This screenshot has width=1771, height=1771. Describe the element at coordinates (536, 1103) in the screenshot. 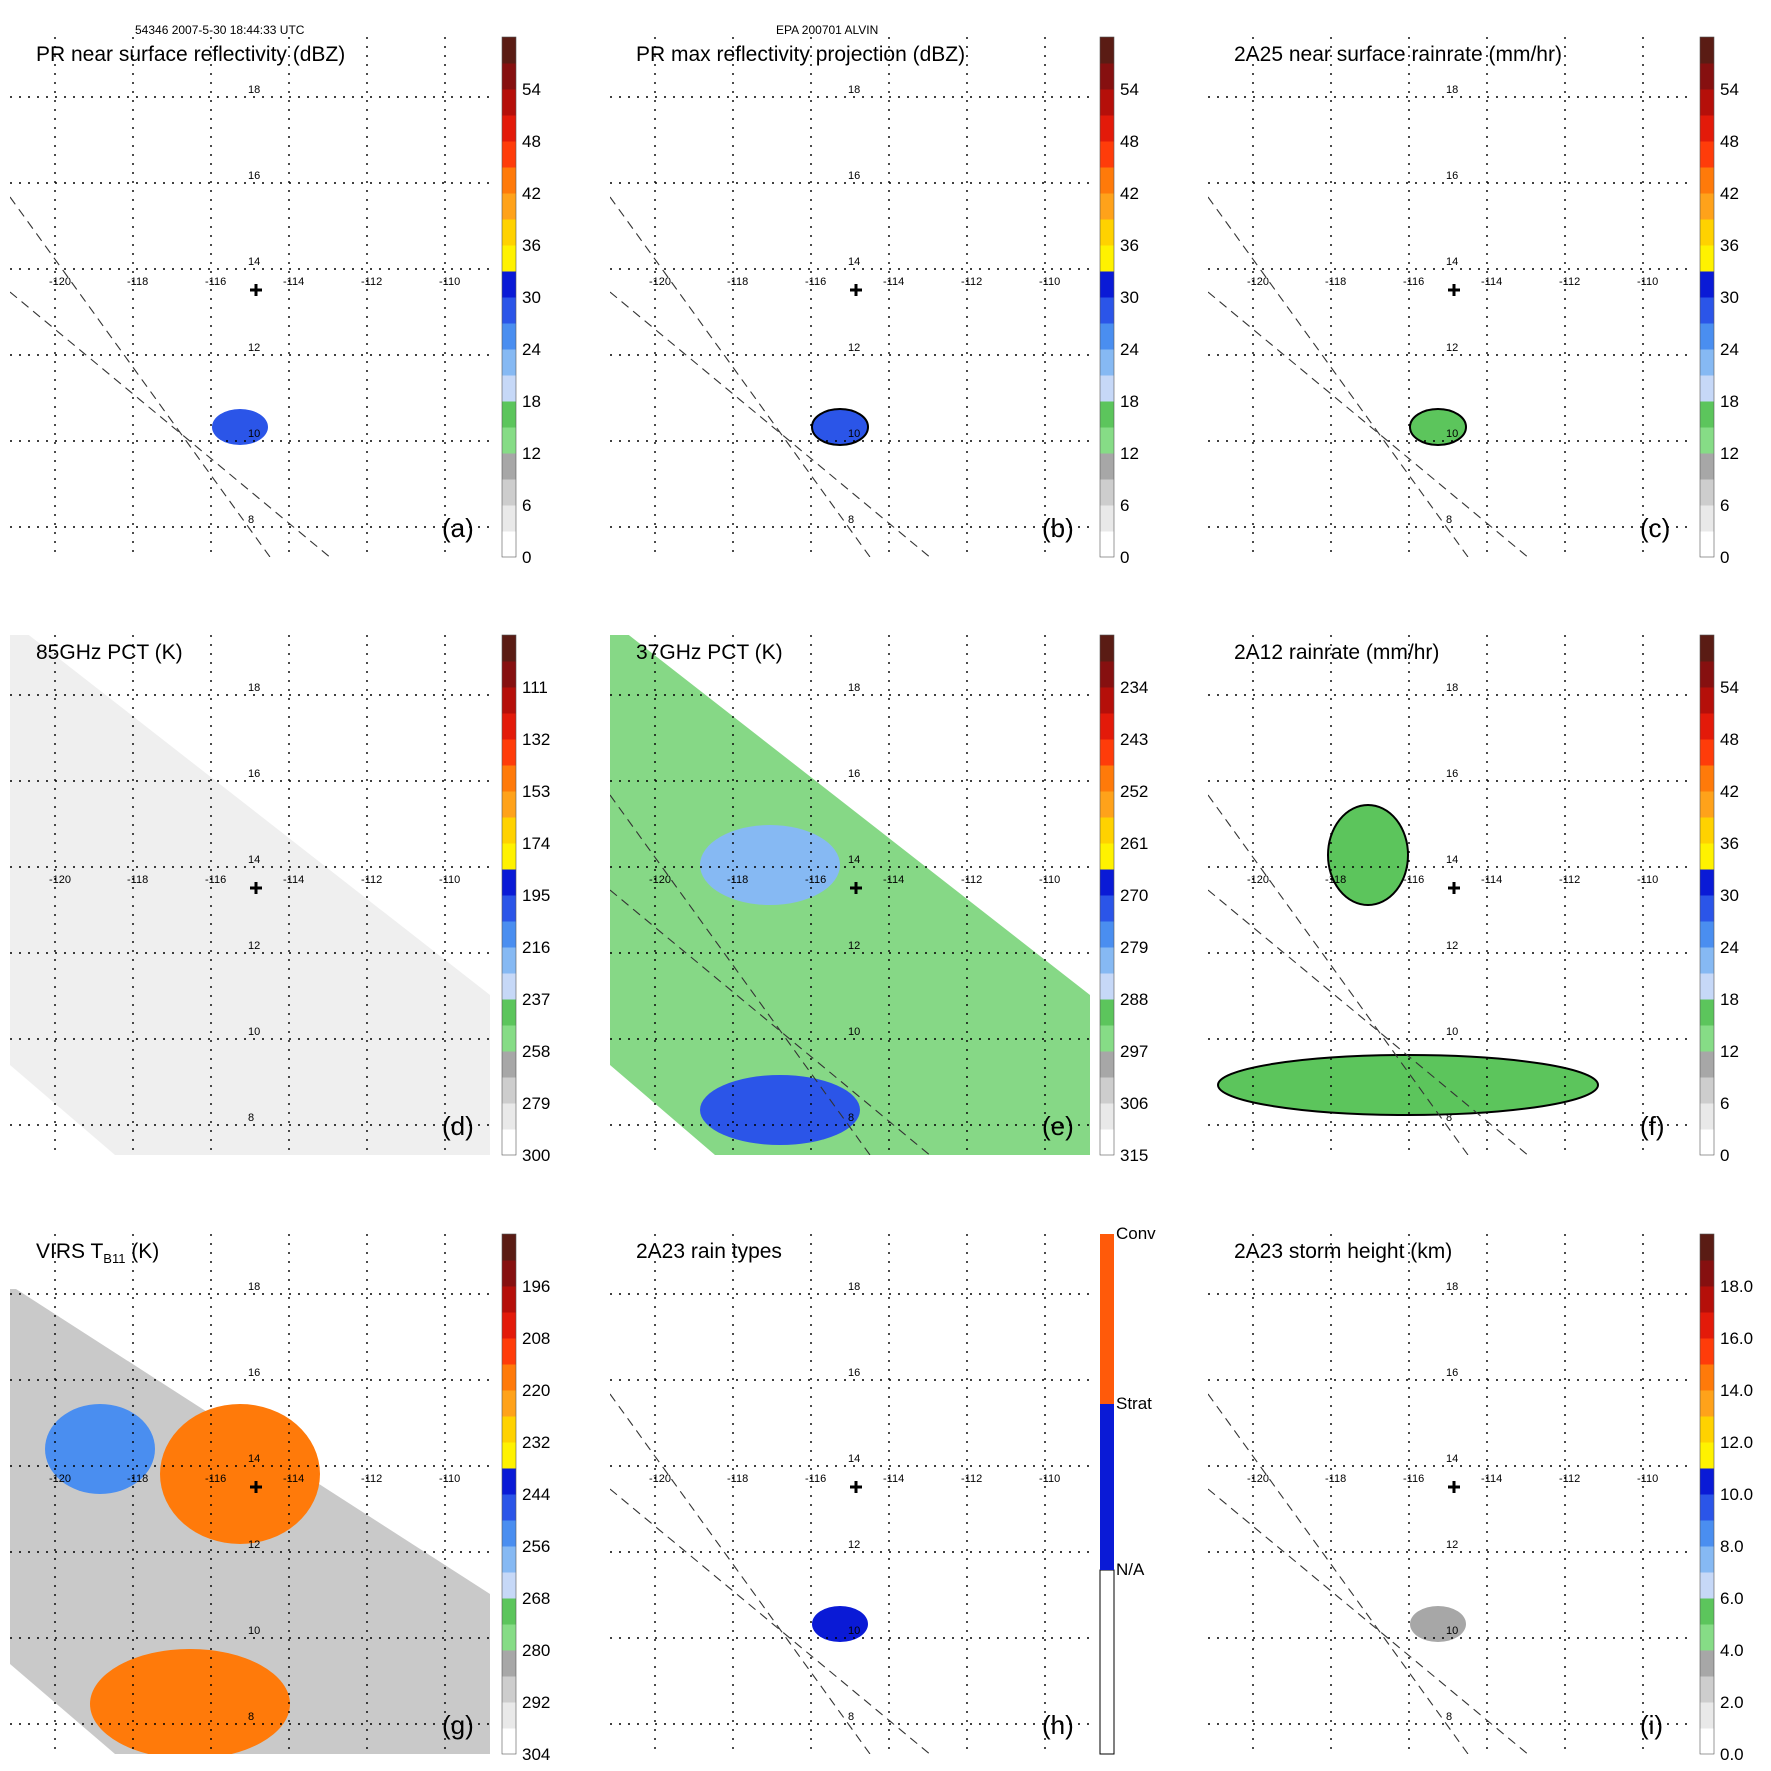

I see `colorbar-tick-label: 279` at that location.